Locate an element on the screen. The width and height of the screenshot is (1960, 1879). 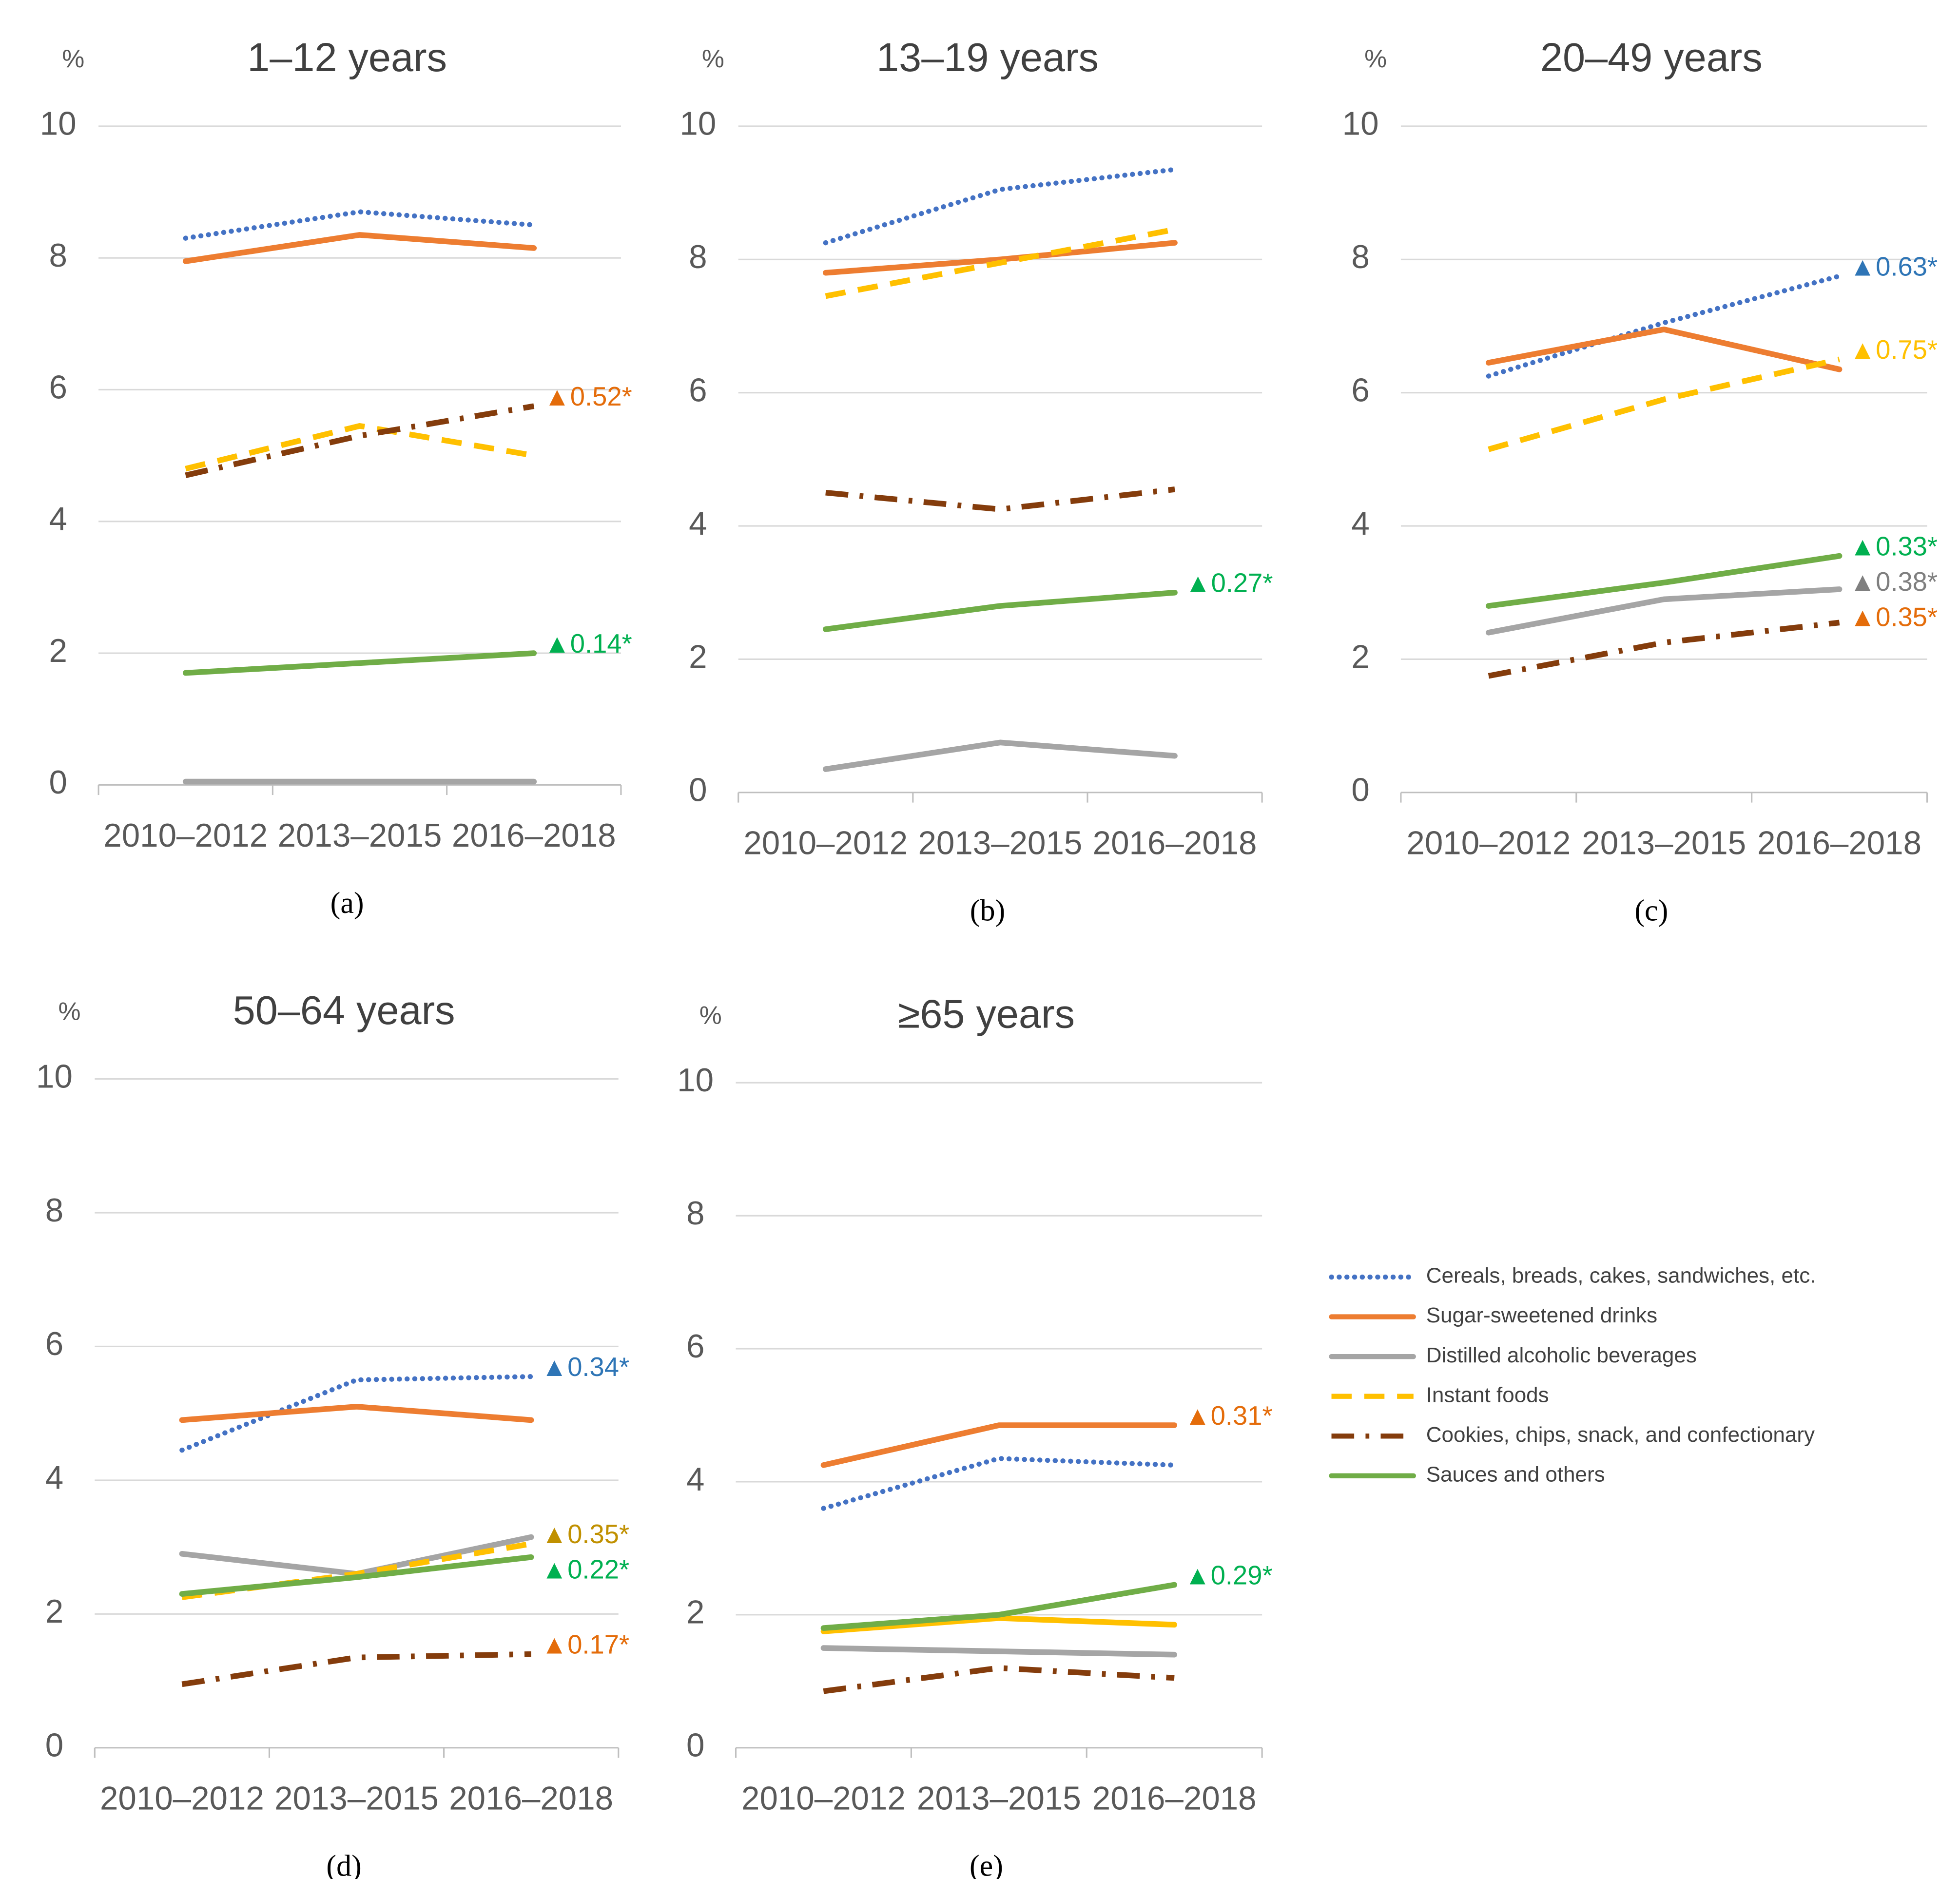
chart-title: 50–64 years is located at coordinates (344, 1010).